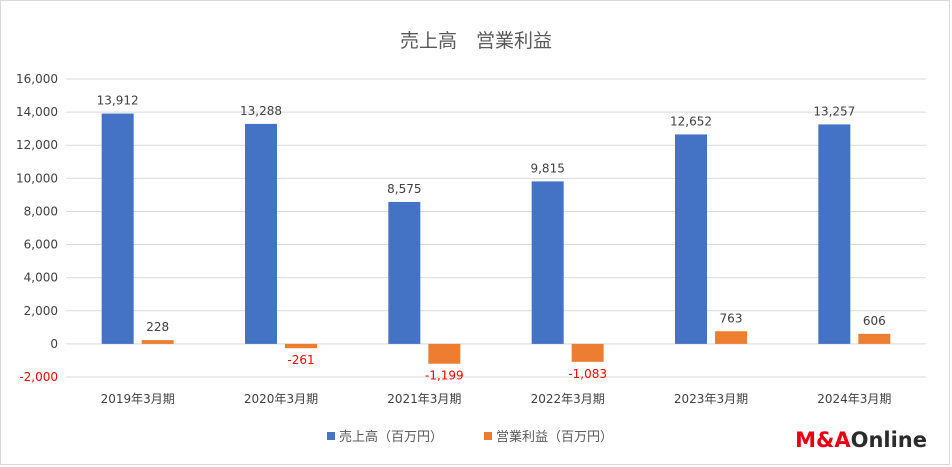 The image size is (952, 467). Describe the element at coordinates (41, 245) in the screenshot. I see `y-tick-label: 6,000` at that location.